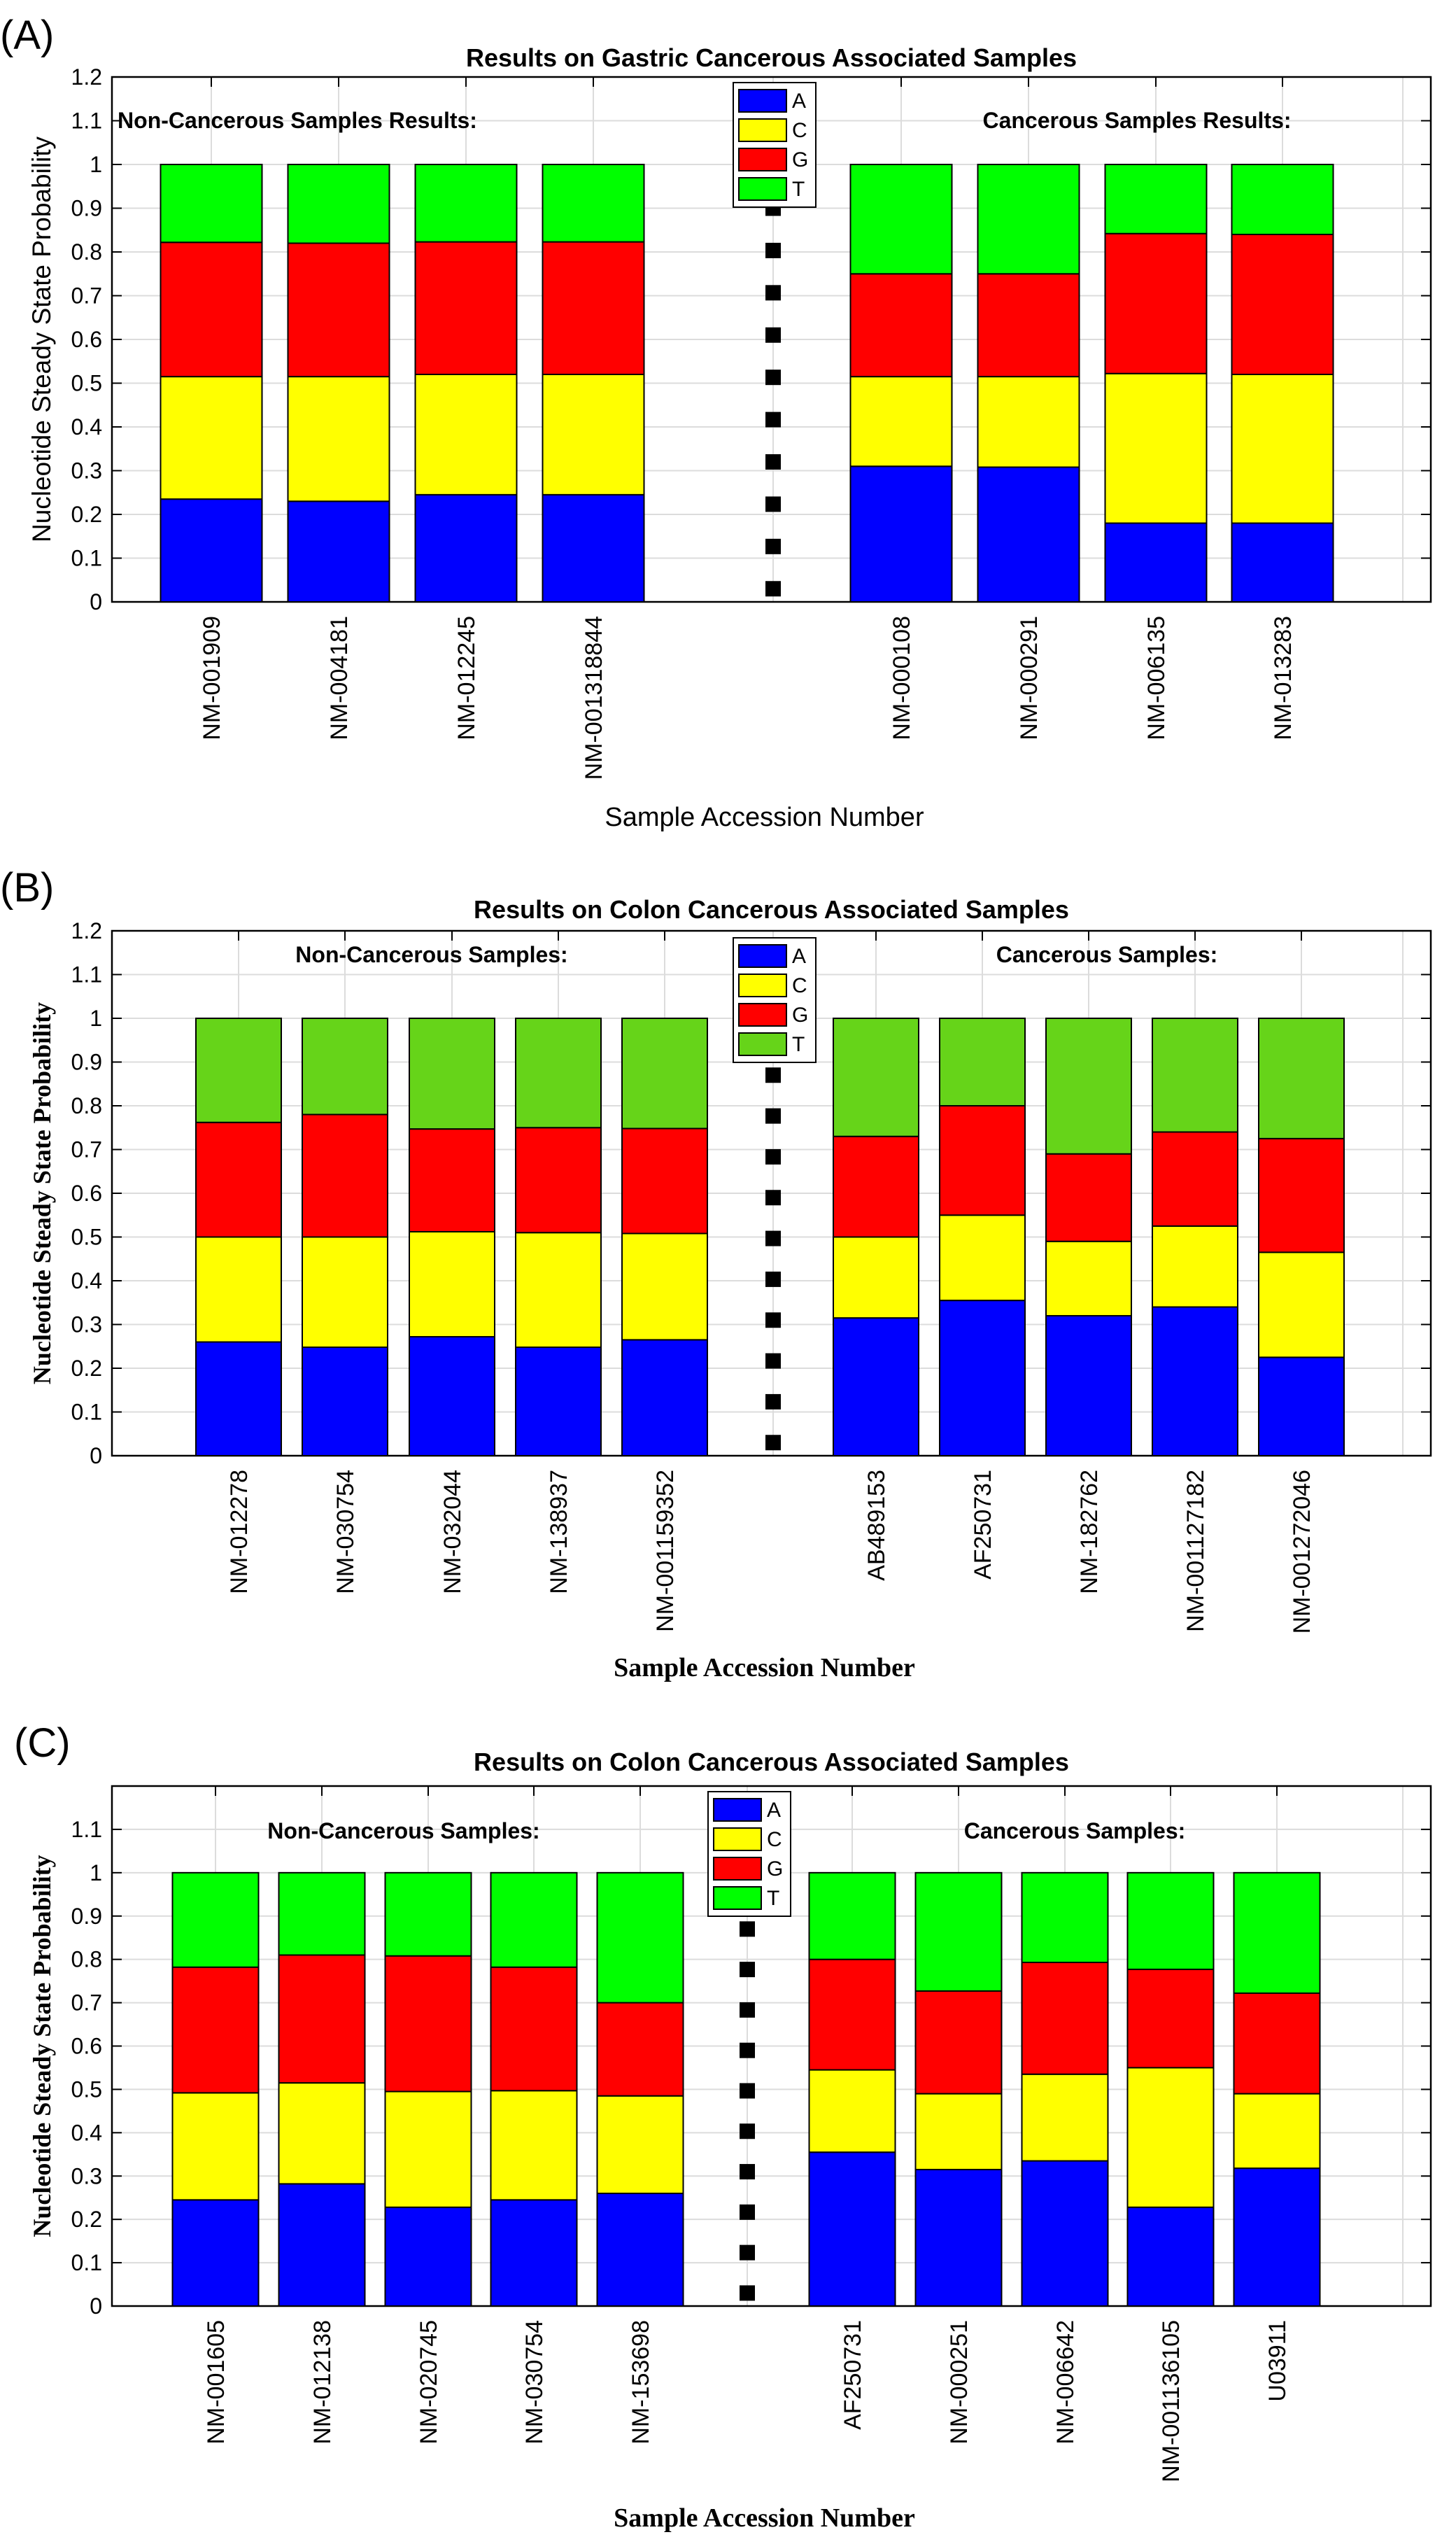 Image resolution: width=1456 pixels, height=2537 pixels. What do you see at coordinates (641, 2383) in the screenshot?
I see `x-tick-label: NM-153698` at bounding box center [641, 2383].